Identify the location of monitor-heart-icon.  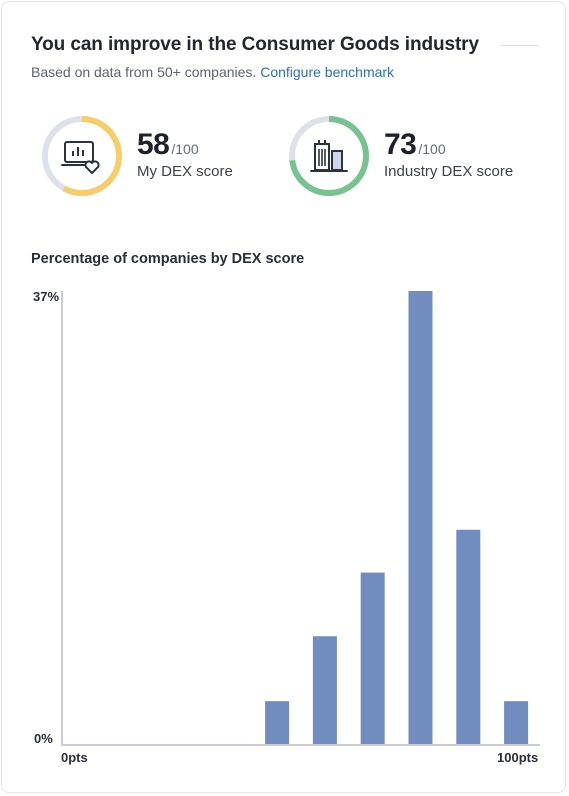
(80, 157).